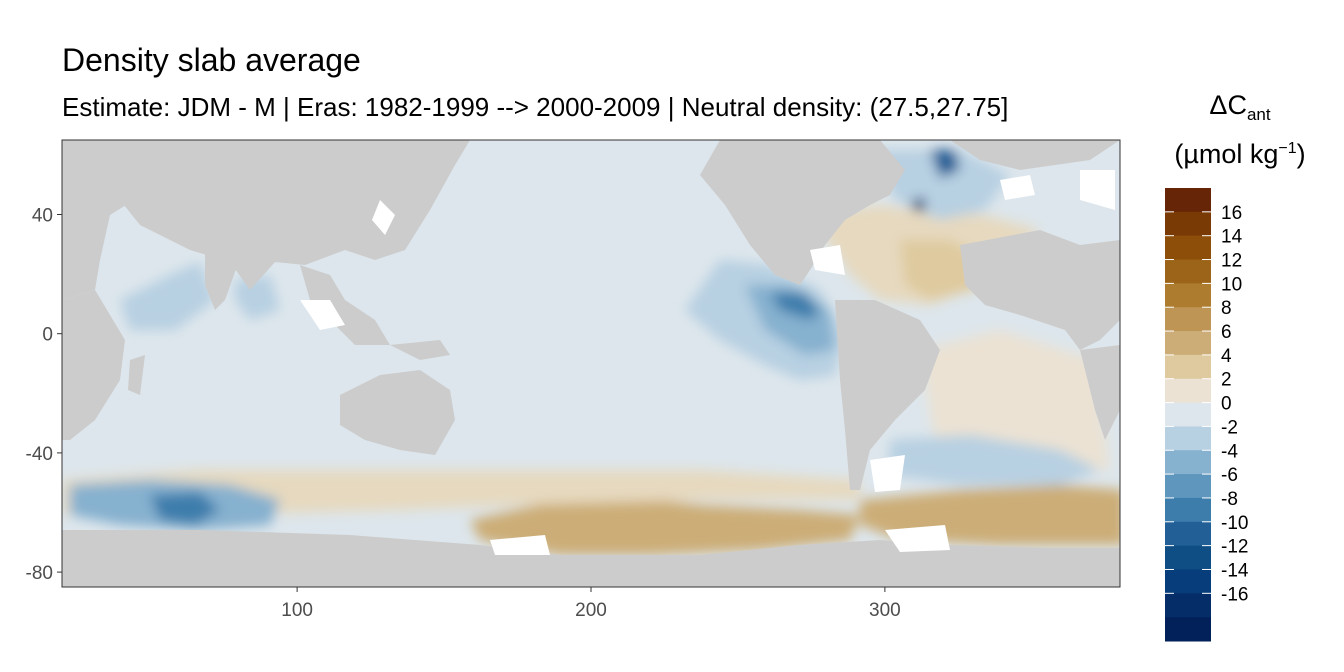 This screenshot has height=672, width=1344. I want to click on y-tick-label: -80, so click(39, 573).